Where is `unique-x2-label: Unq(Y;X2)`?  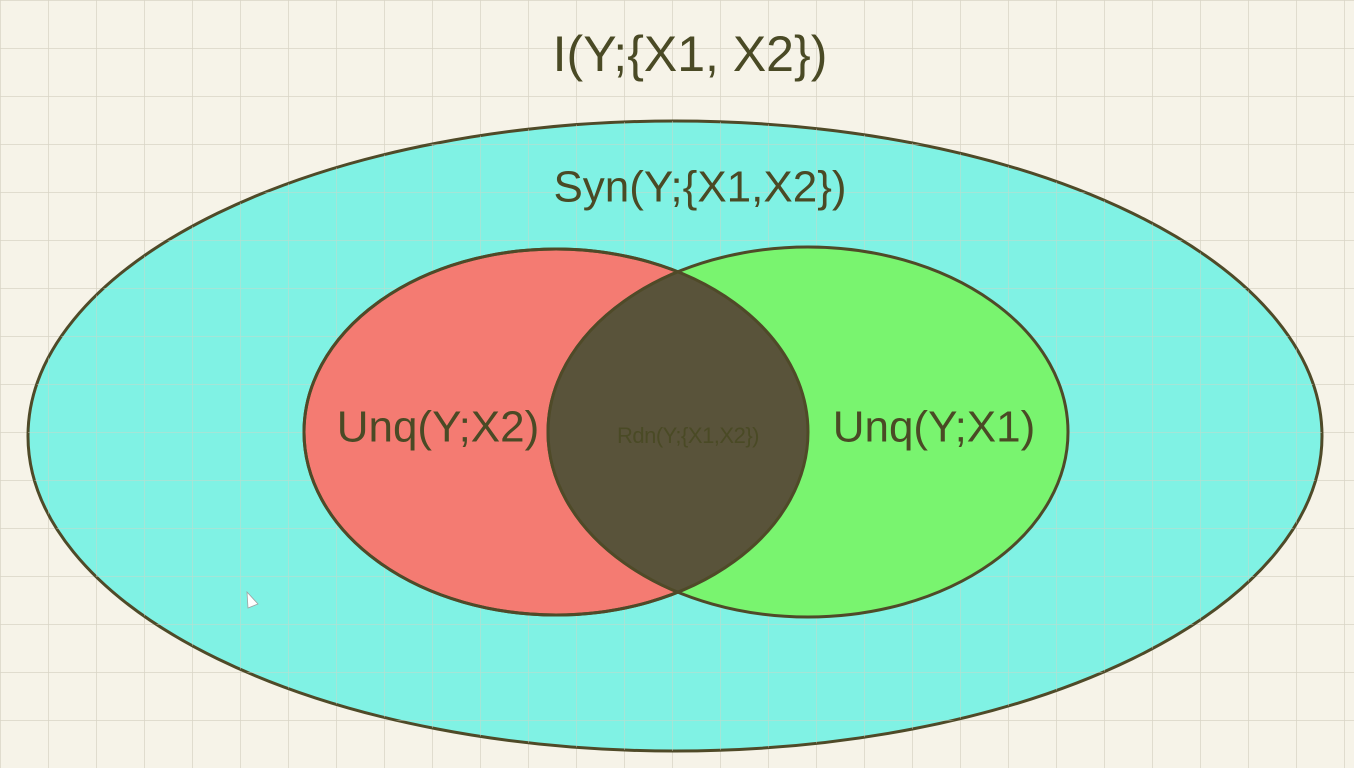
unique-x2-label: Unq(Y;X2) is located at coordinates (438, 427).